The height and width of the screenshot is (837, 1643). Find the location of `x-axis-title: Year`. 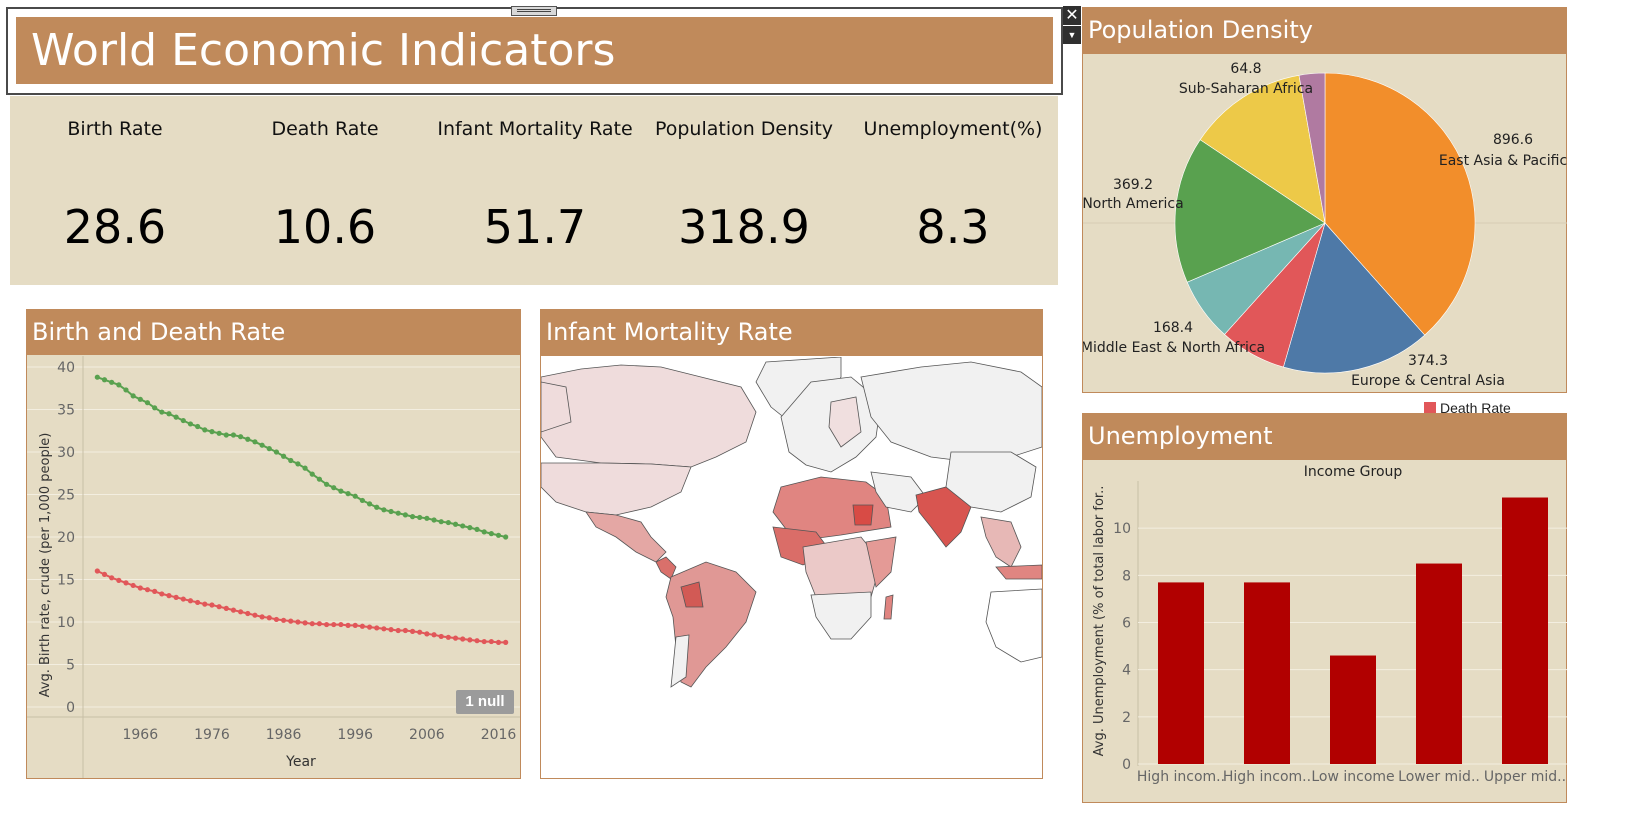

x-axis-title: Year is located at coordinates (300, 762).